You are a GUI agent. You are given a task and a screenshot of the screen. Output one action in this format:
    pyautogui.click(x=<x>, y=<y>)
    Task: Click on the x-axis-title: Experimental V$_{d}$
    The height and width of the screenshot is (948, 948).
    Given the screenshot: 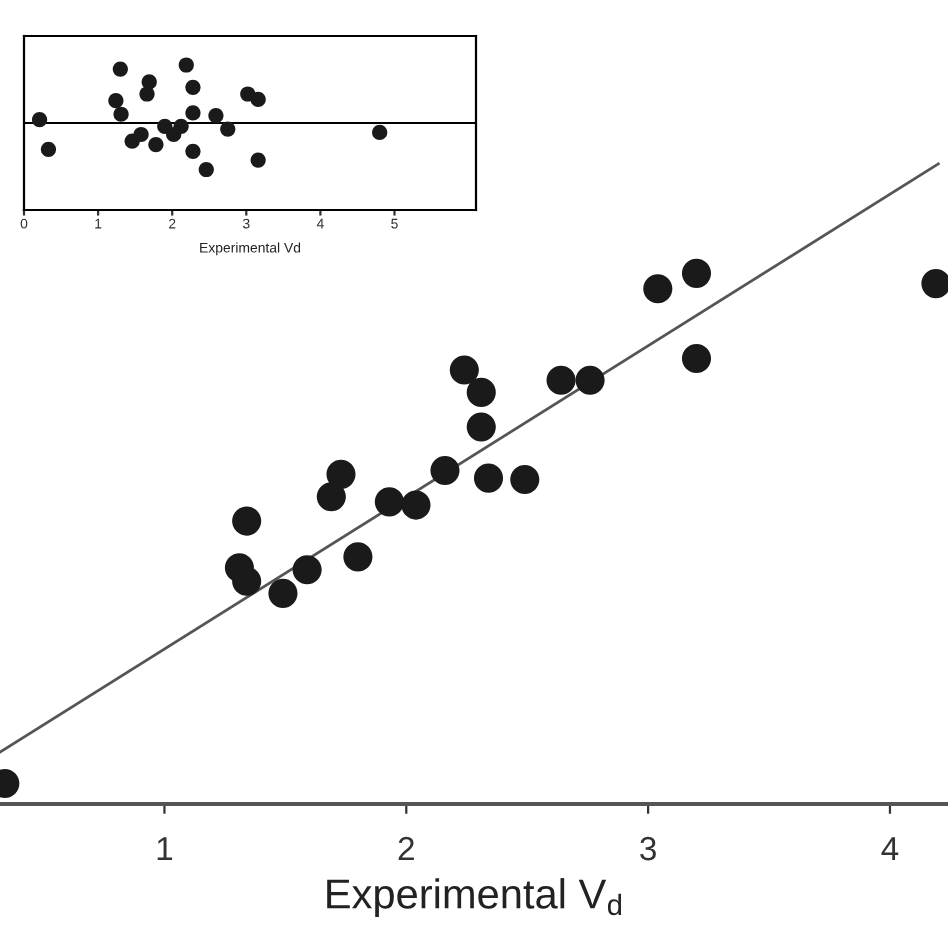 What is the action you would take?
    pyautogui.click(x=474, y=897)
    